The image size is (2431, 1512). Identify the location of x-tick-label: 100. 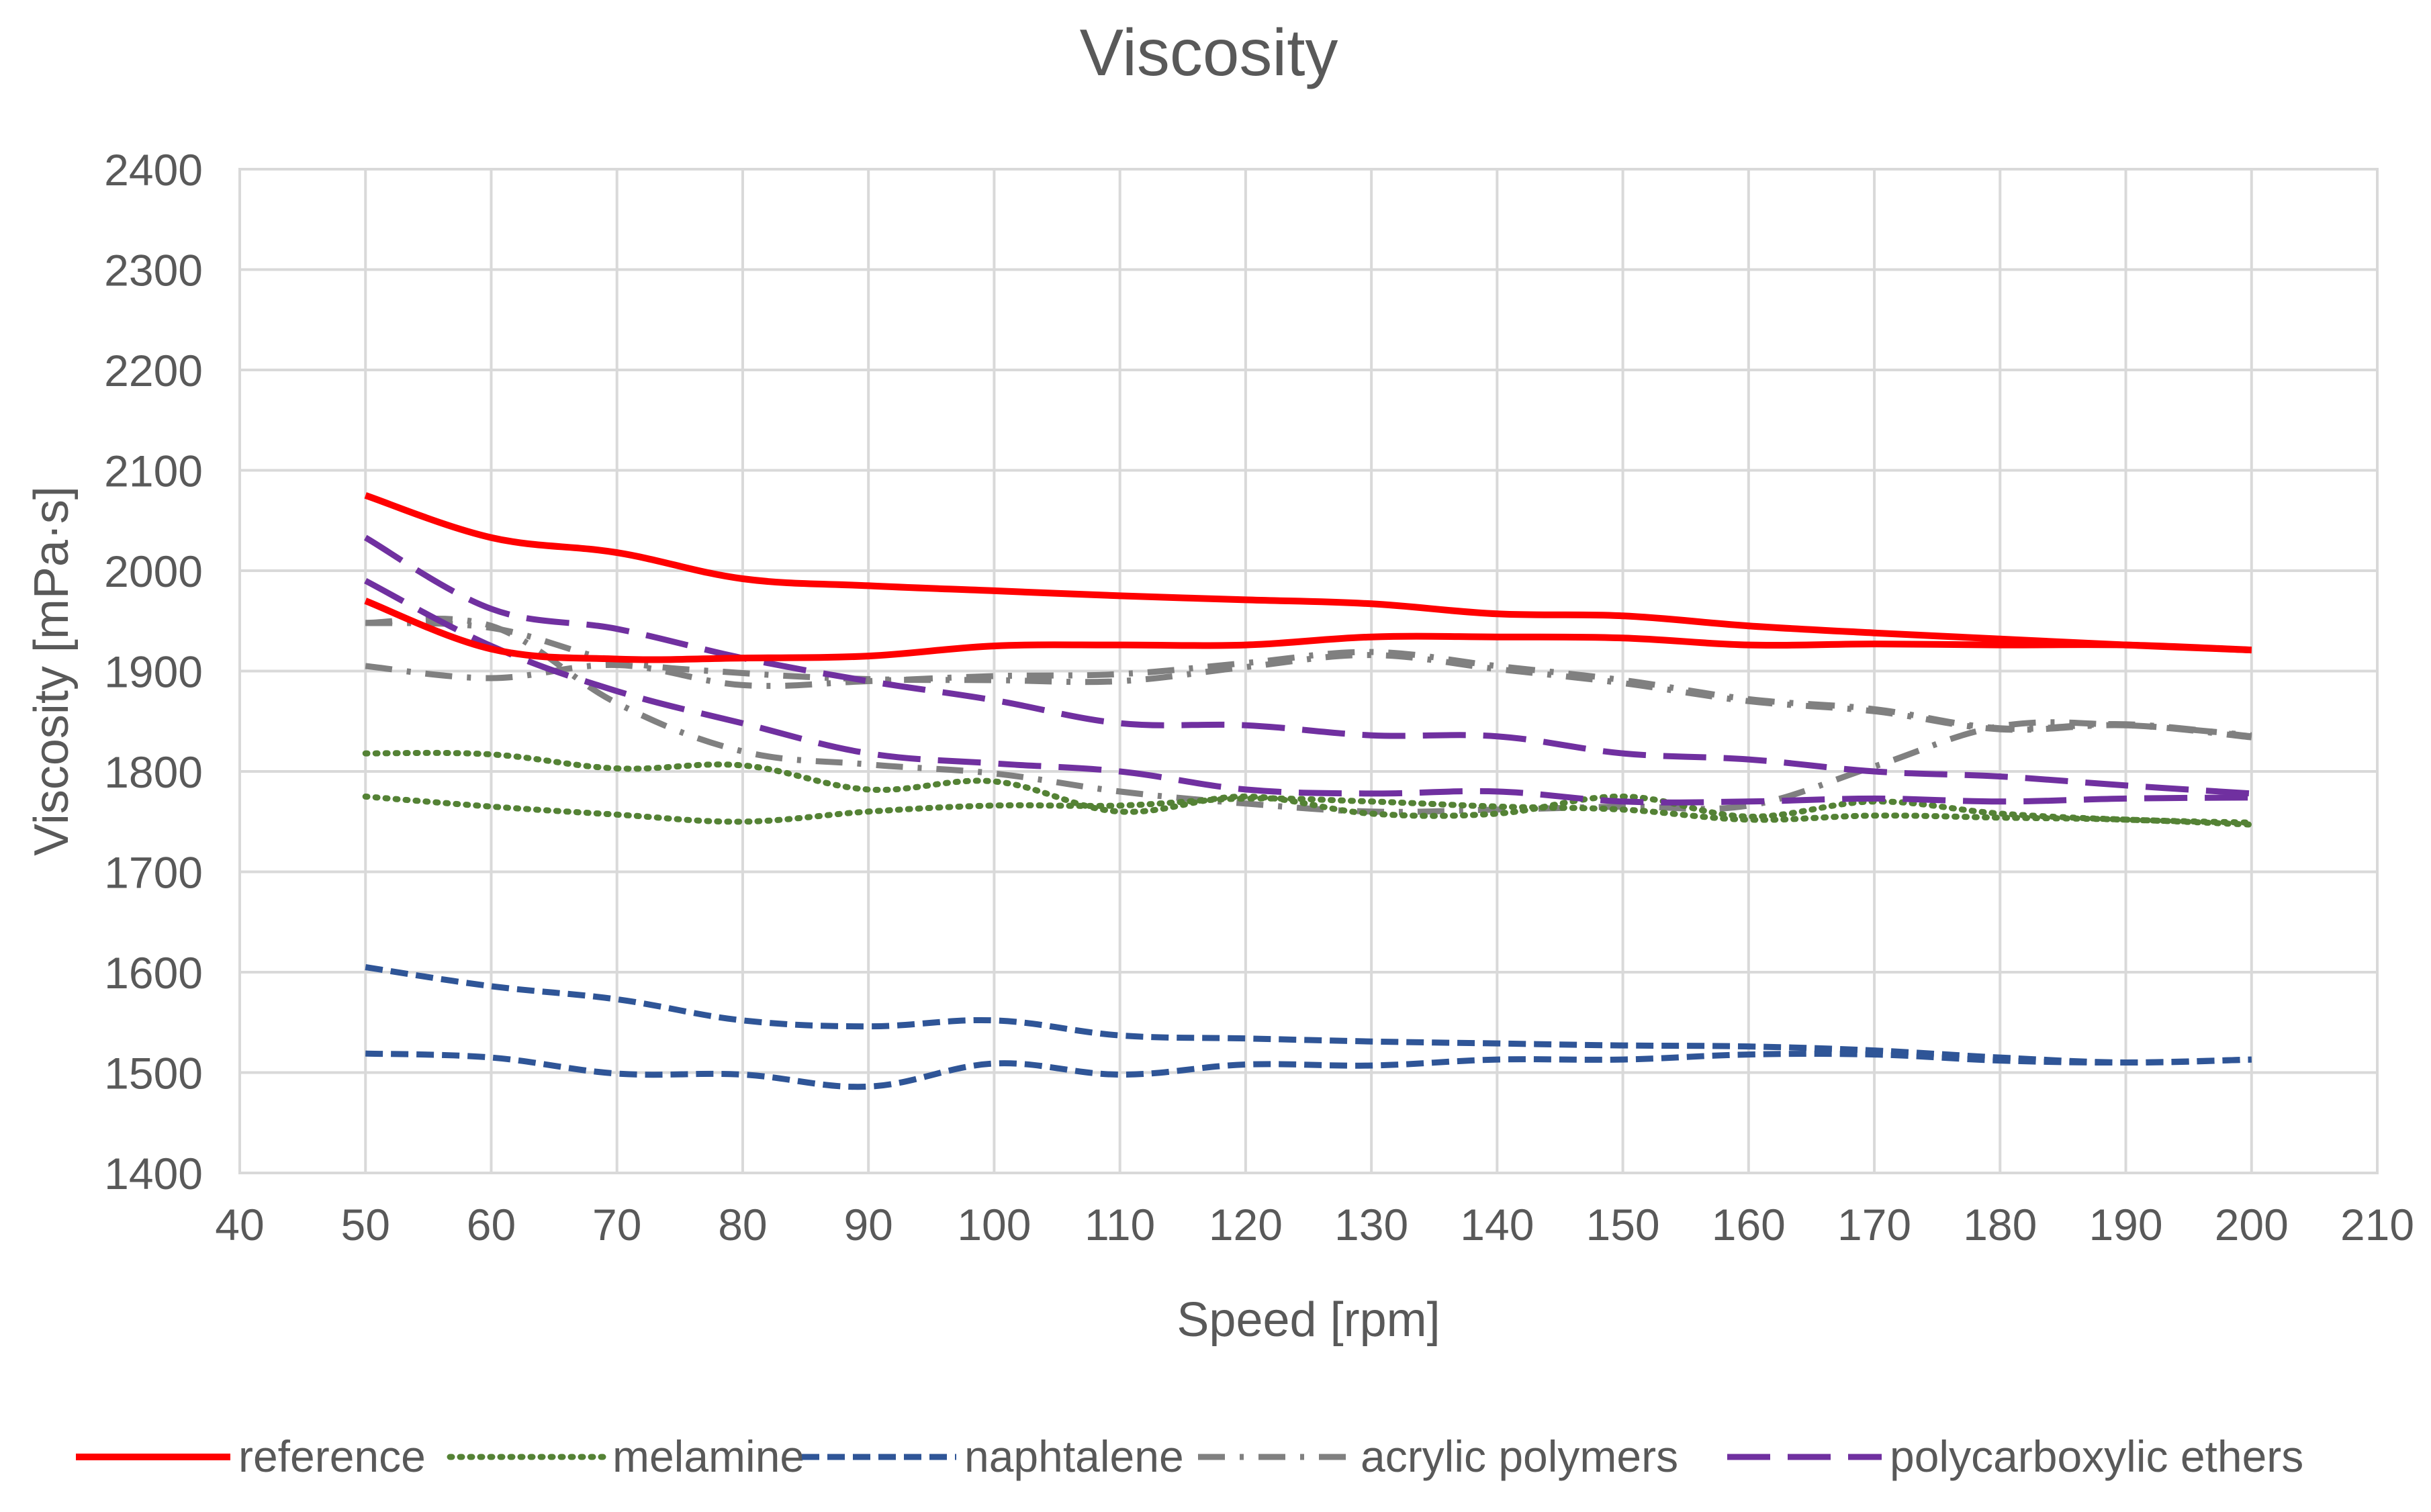
(994, 1224).